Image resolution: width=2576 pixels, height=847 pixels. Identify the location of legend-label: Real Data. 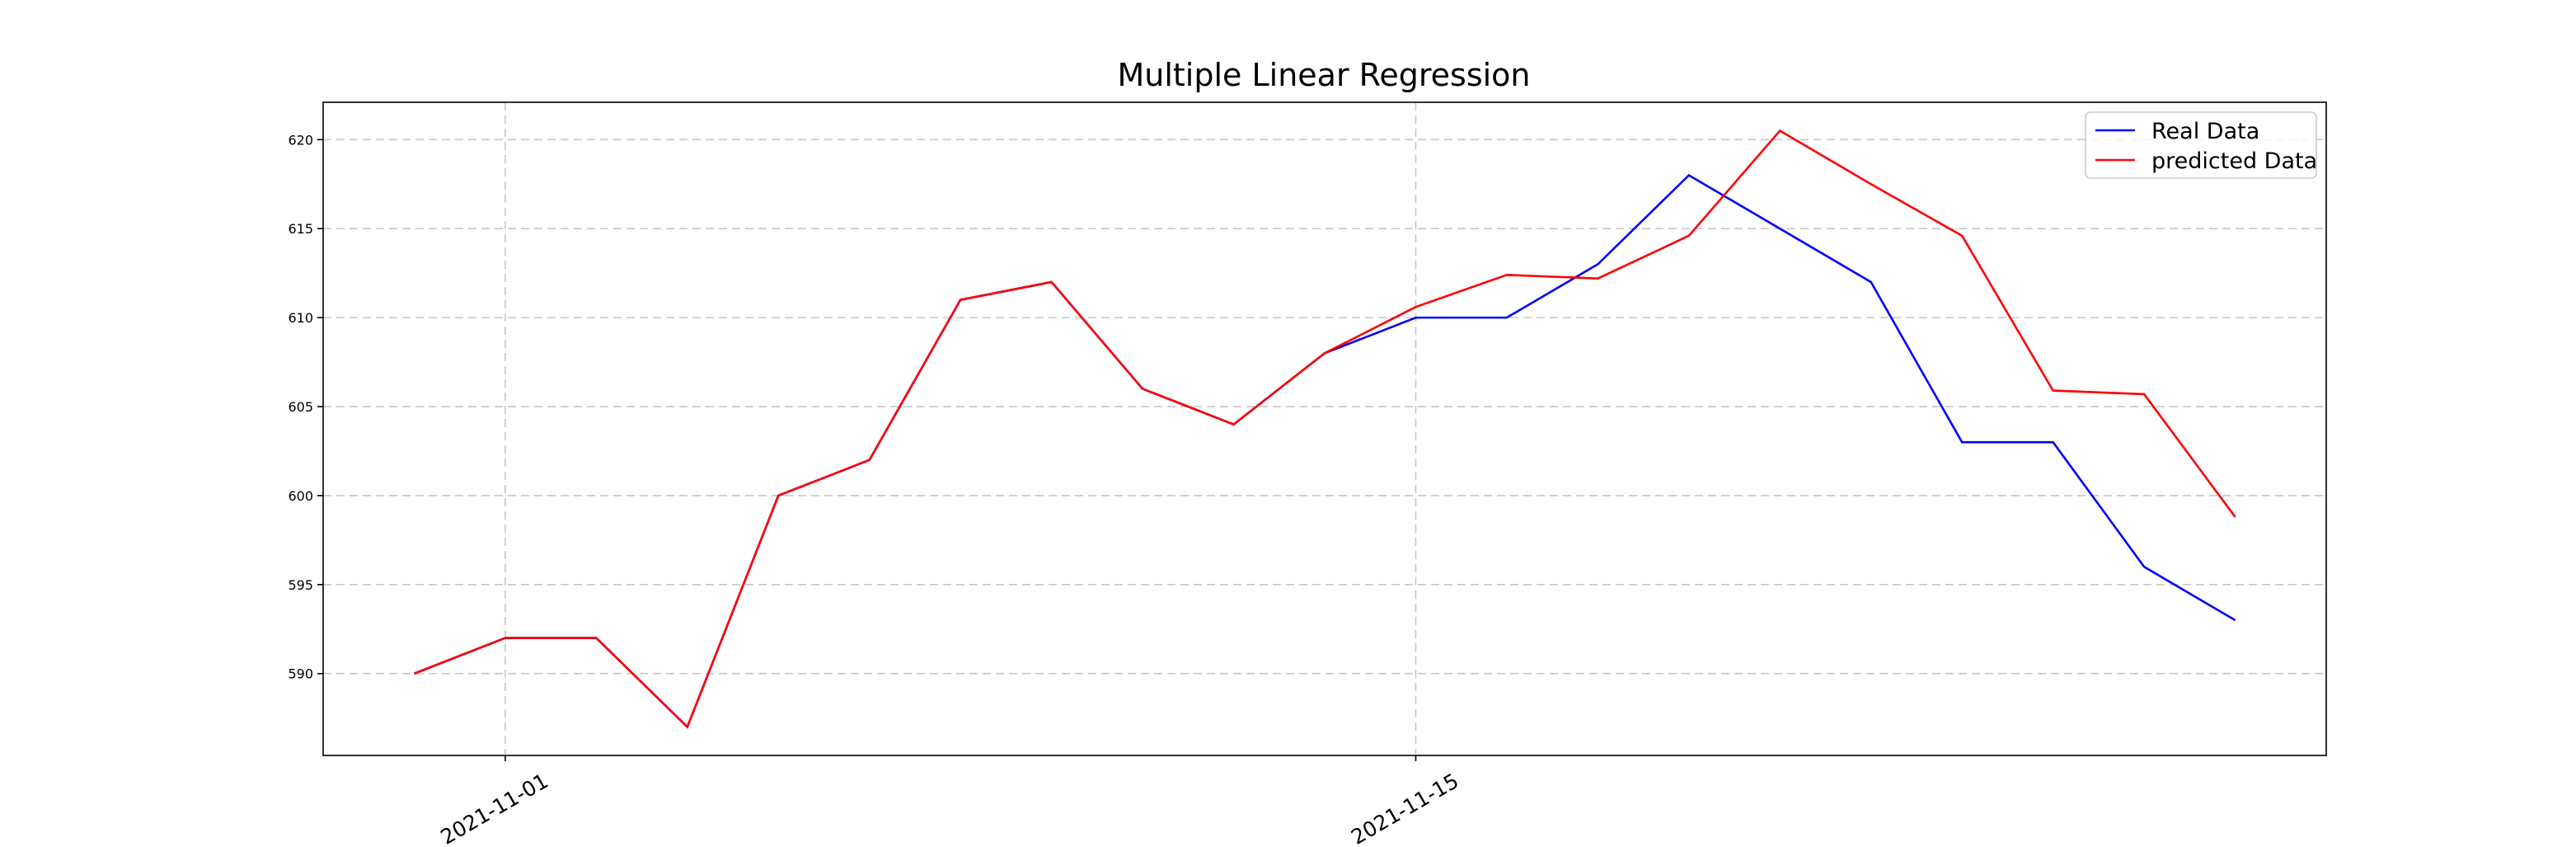
(2205, 131).